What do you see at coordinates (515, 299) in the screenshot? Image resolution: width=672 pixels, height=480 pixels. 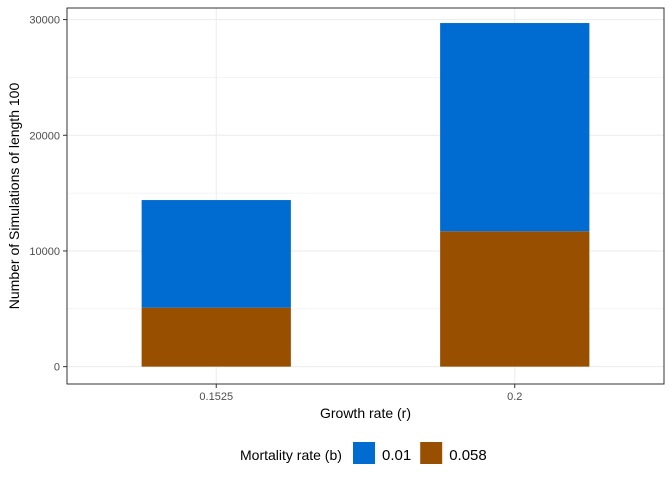 I see `bar-0.2-0.058` at bounding box center [515, 299].